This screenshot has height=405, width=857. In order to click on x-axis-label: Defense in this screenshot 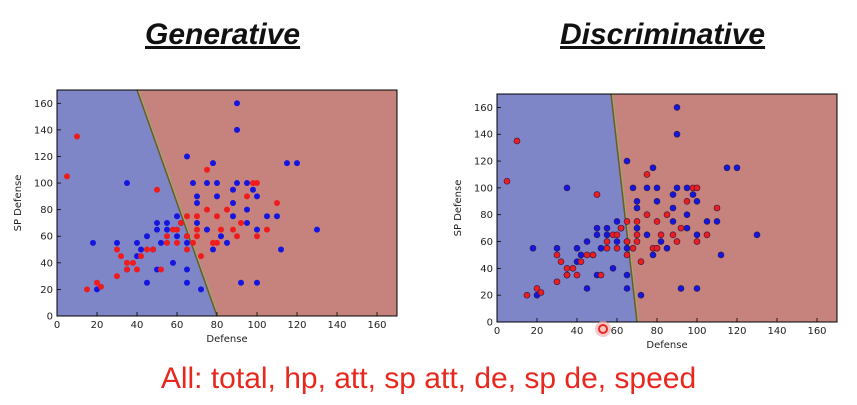, I will do `click(666, 345)`.